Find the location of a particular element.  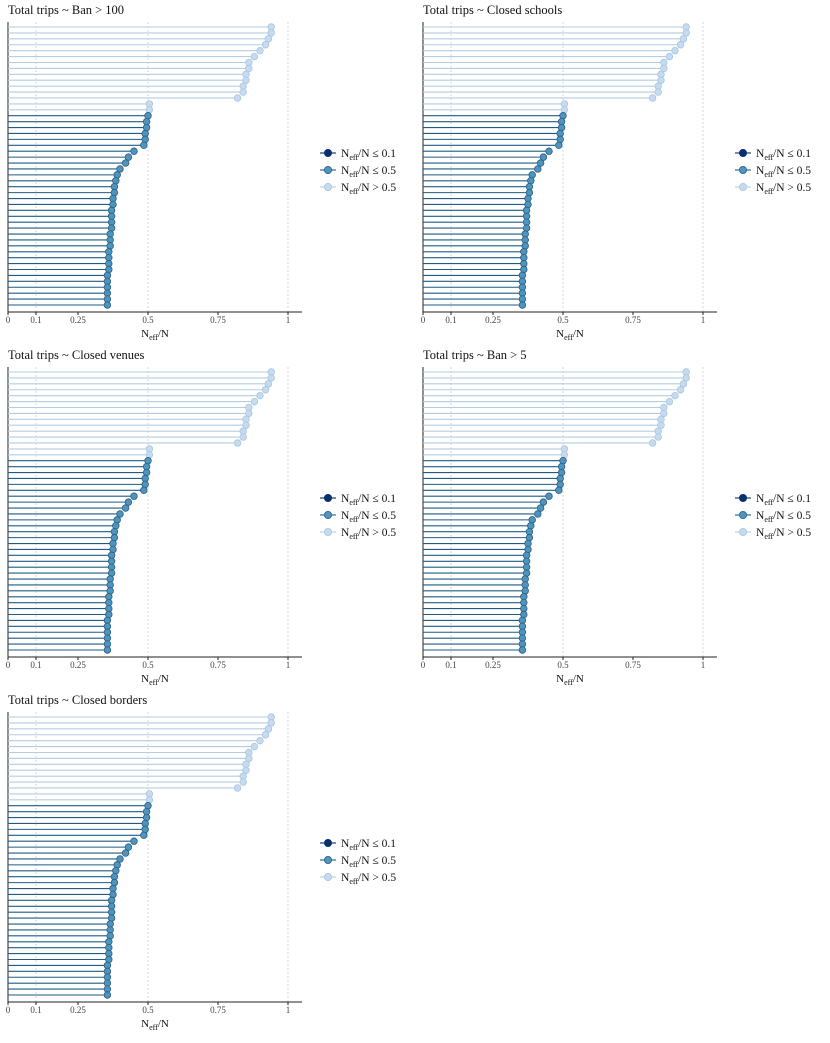

legend-label: Neff/N > 0.5 is located at coordinates (783, 534).